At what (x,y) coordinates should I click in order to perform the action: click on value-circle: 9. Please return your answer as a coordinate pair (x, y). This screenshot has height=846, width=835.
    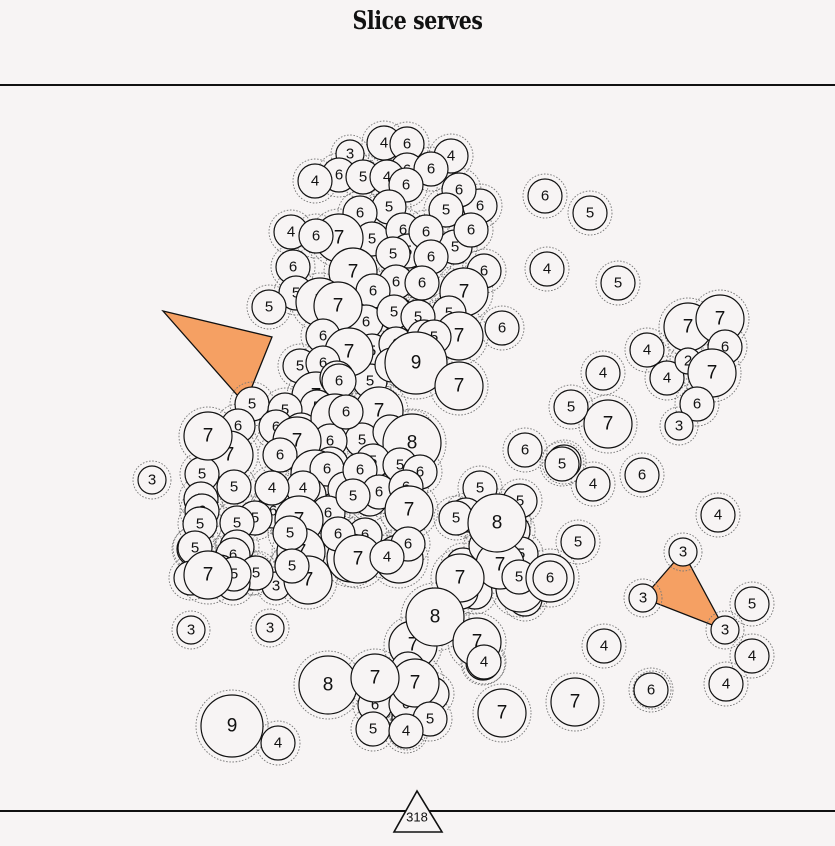
    Looking at the image, I should click on (416, 363).